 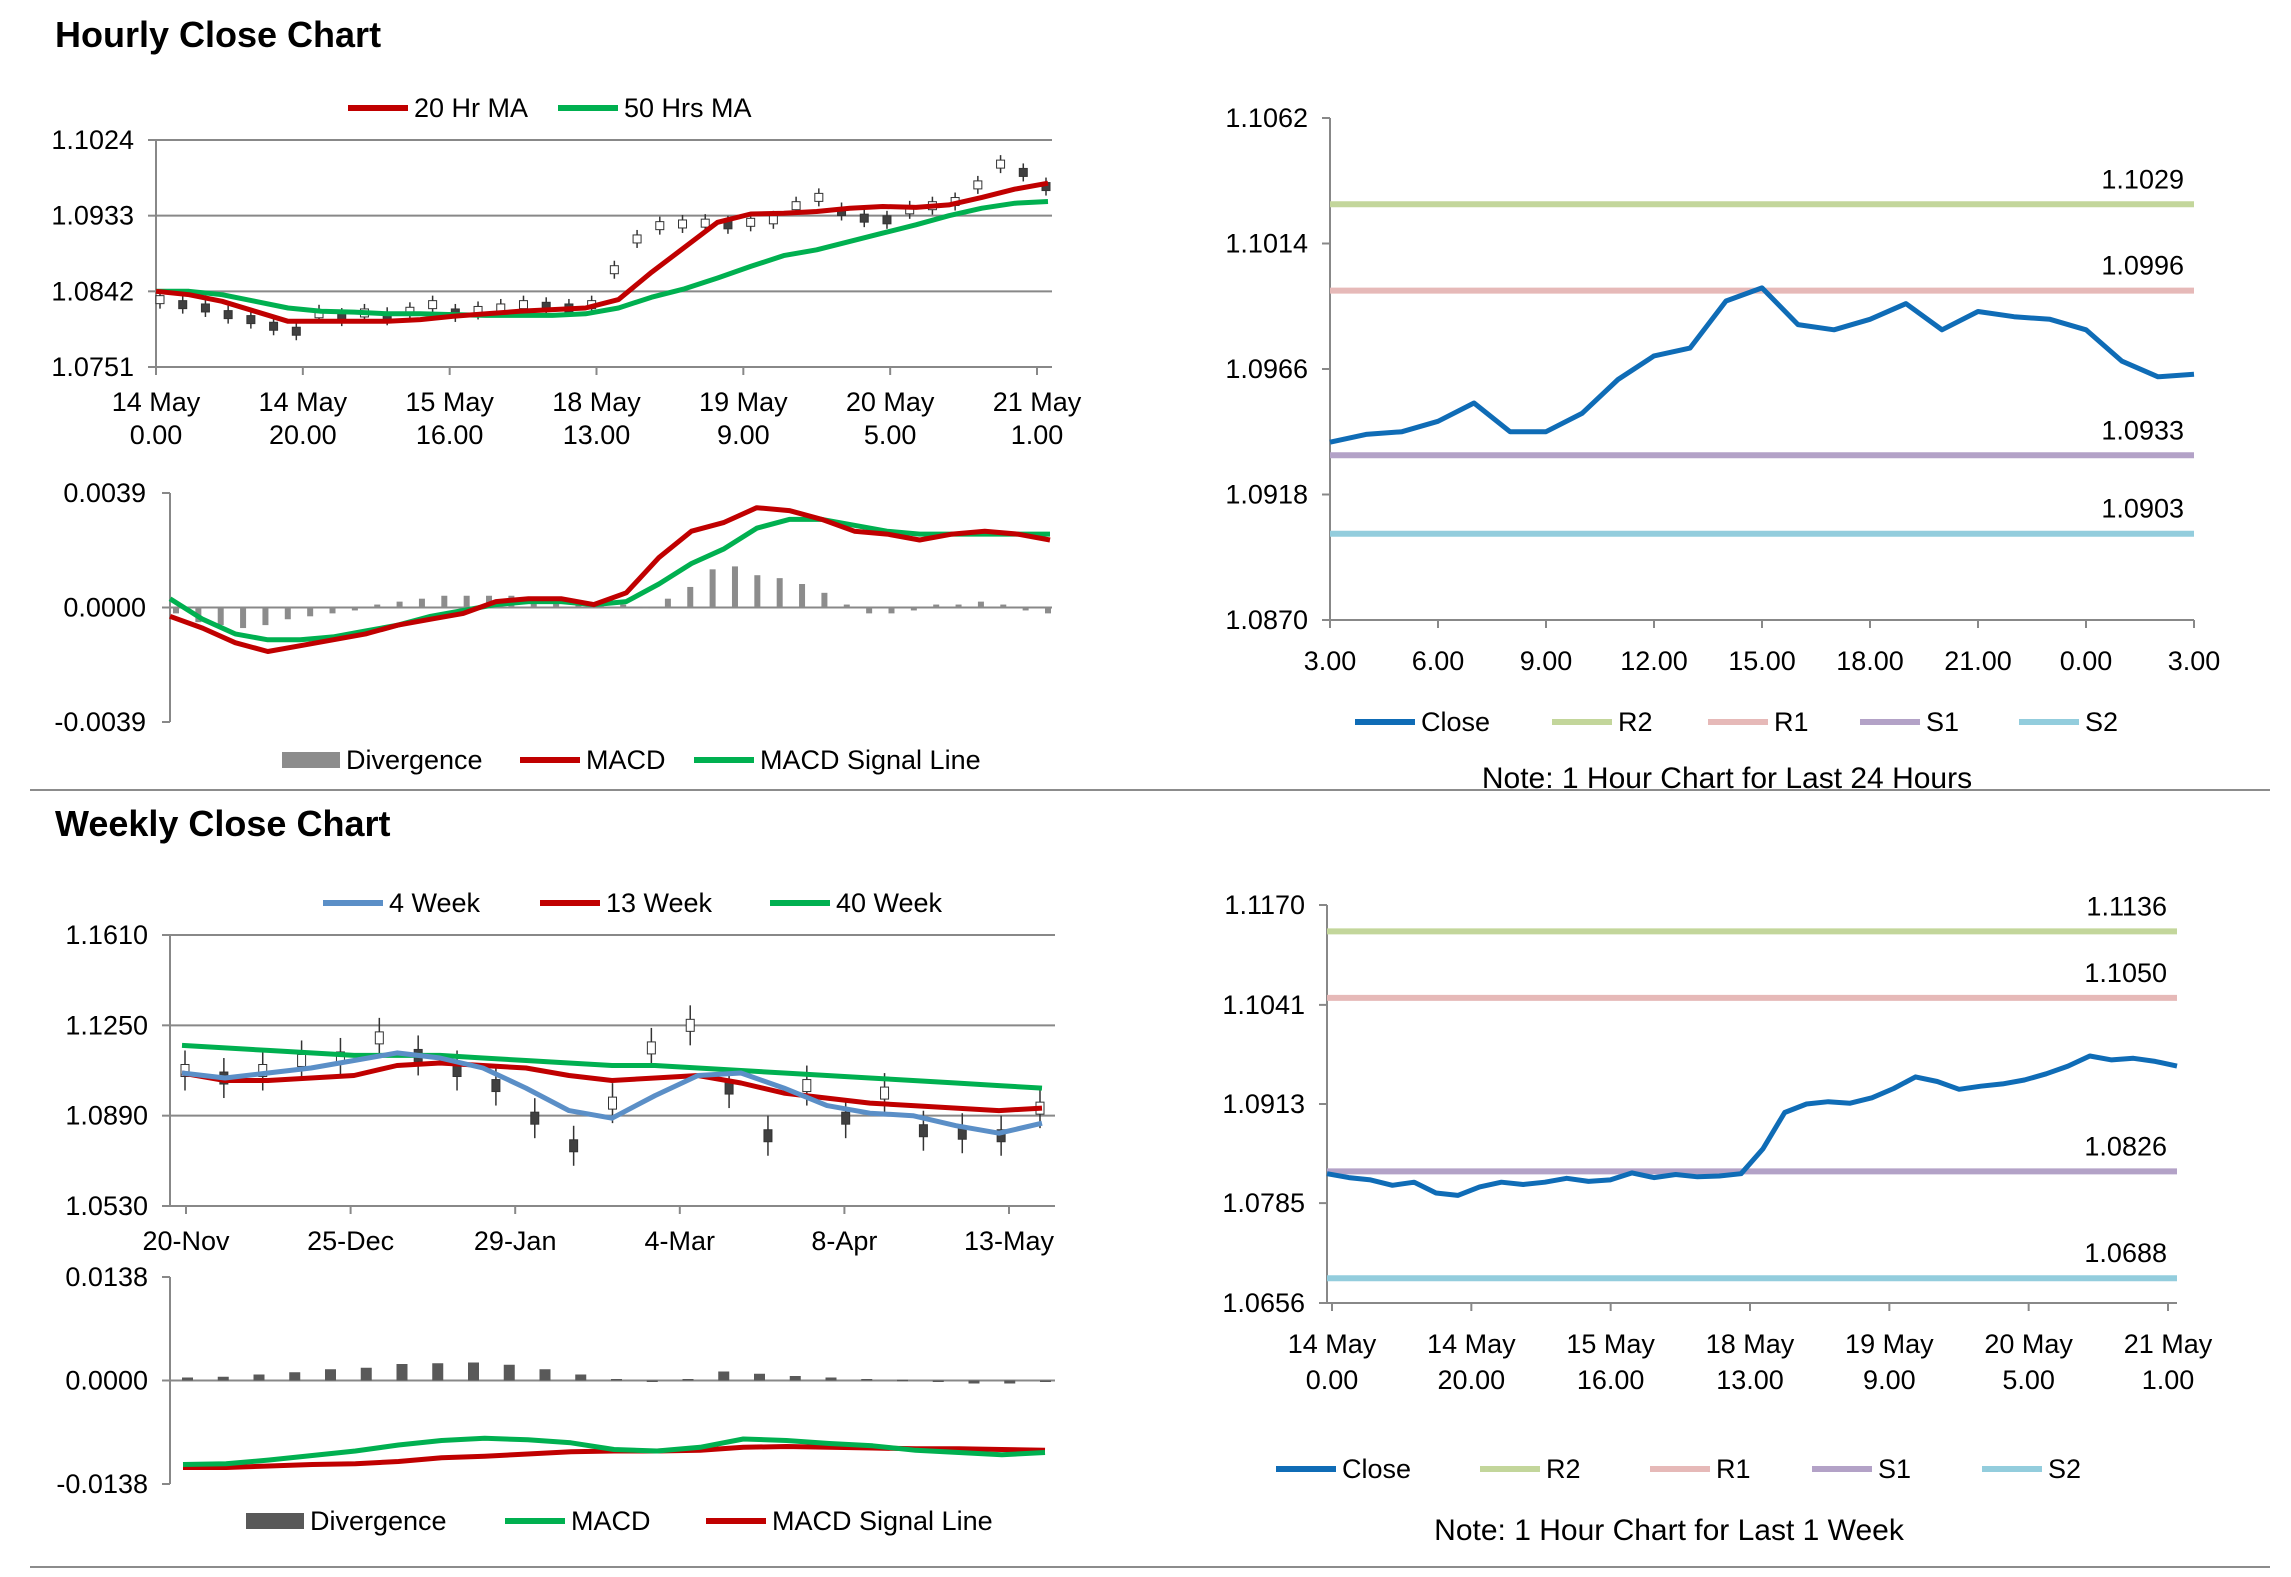 I want to click on weekly-divergence-legend-label: Divergence, so click(x=378, y=1521).